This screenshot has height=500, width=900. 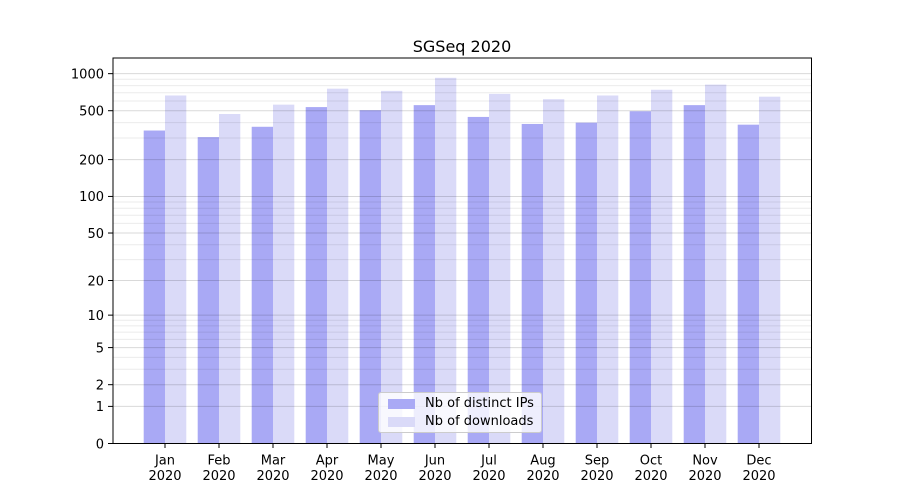 What do you see at coordinates (608, 269) in the screenshot?
I see `bar-downloads-sep` at bounding box center [608, 269].